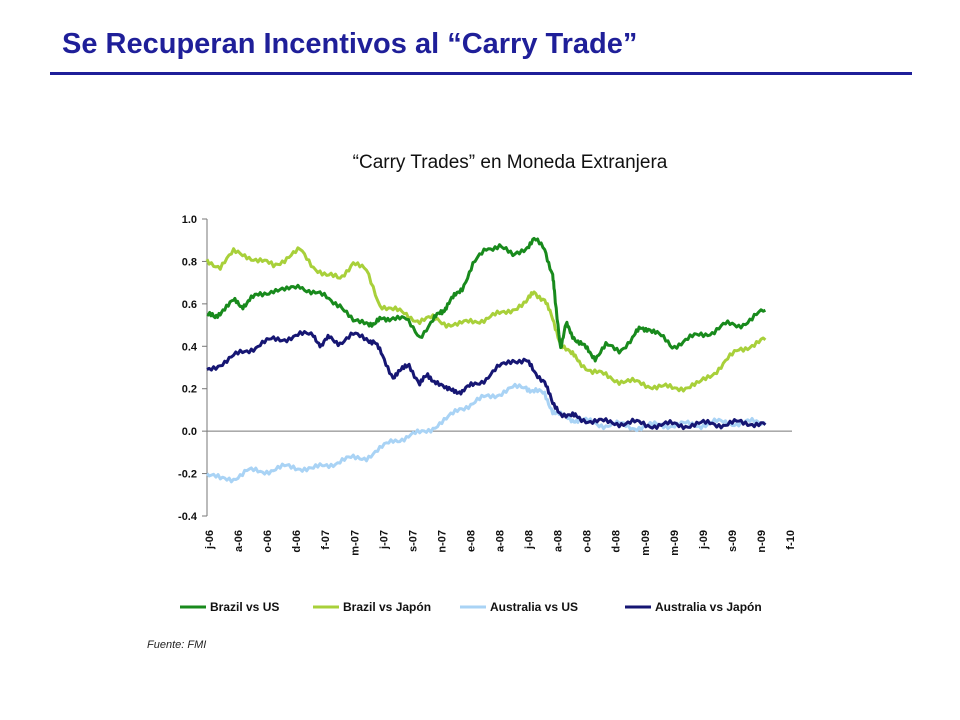  What do you see at coordinates (297, 541) in the screenshot?
I see `x-tick-label: d-06` at bounding box center [297, 541].